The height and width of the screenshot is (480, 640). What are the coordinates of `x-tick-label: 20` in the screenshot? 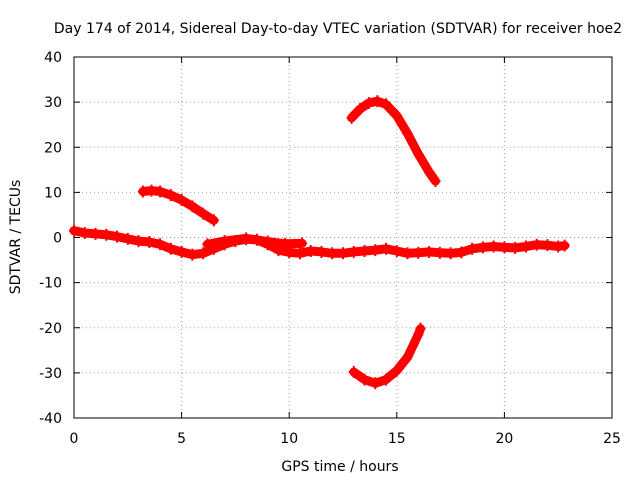 It's located at (504, 439).